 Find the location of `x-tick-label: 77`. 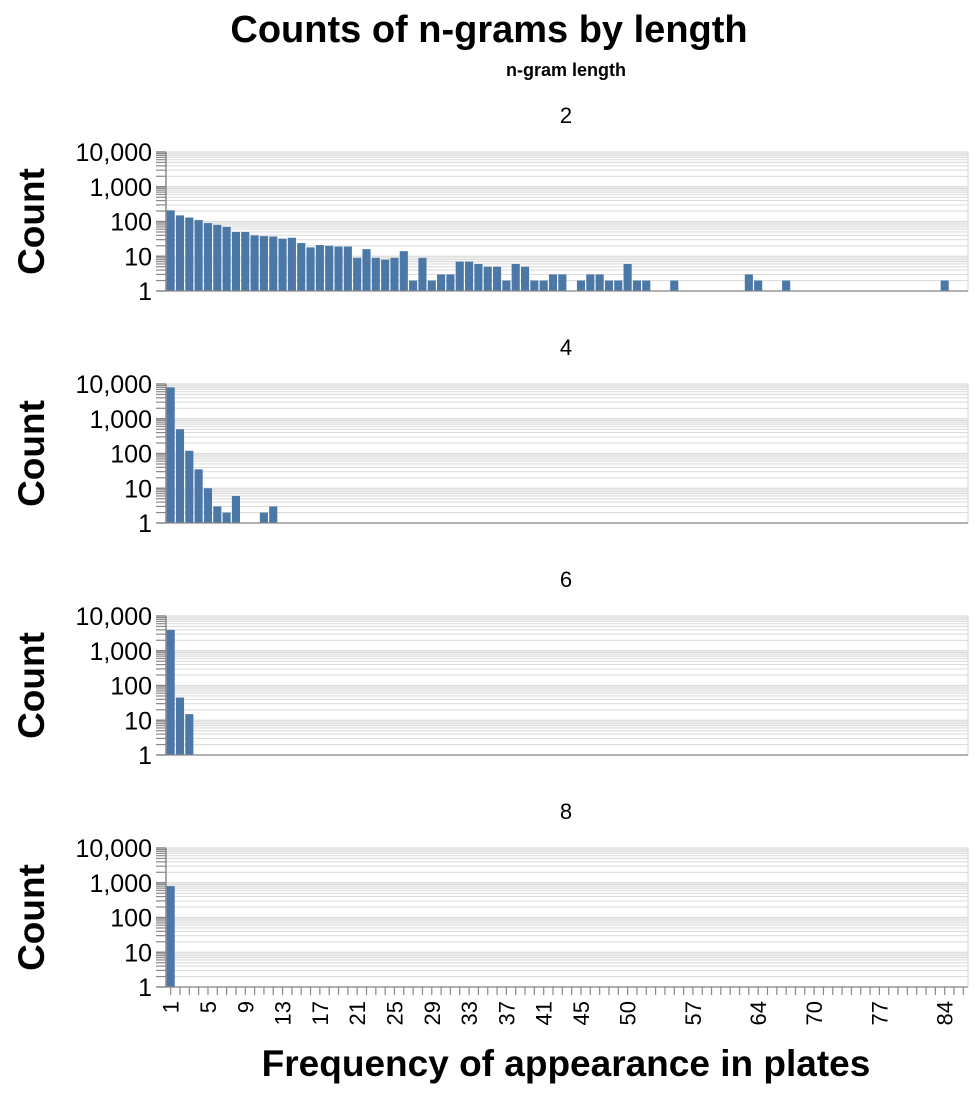

x-tick-label: 77 is located at coordinates (879, 1013).